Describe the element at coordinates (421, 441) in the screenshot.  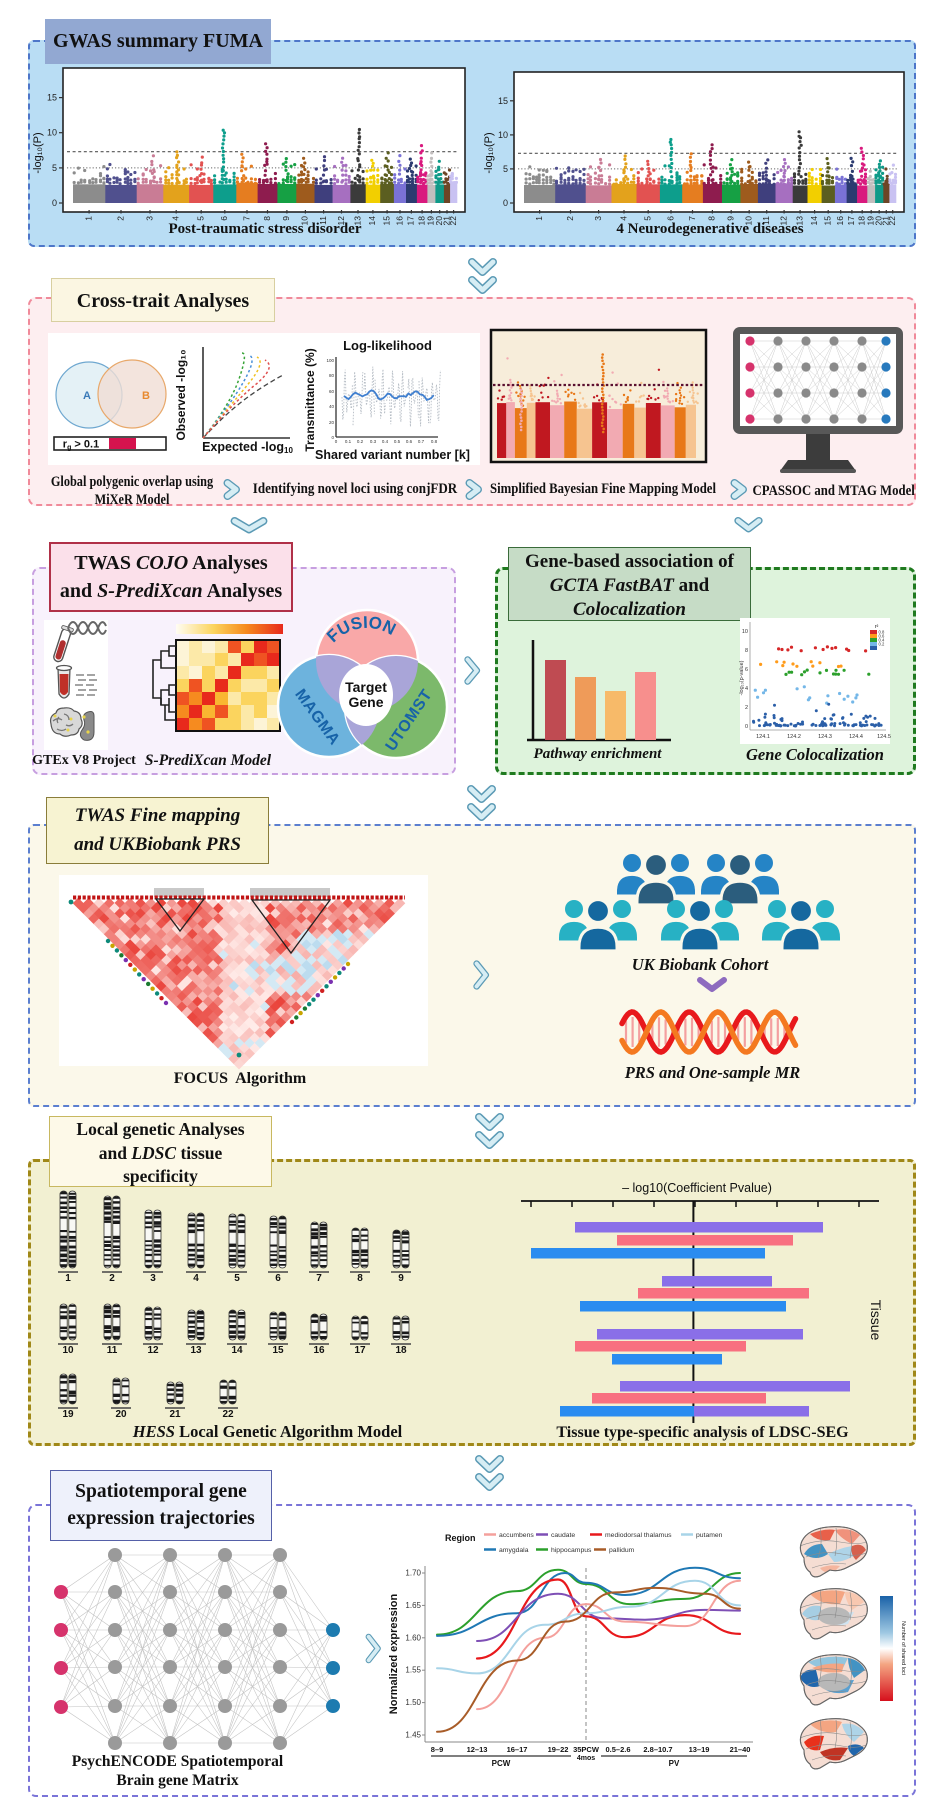
I see `svg-text: 0.7` at that location.